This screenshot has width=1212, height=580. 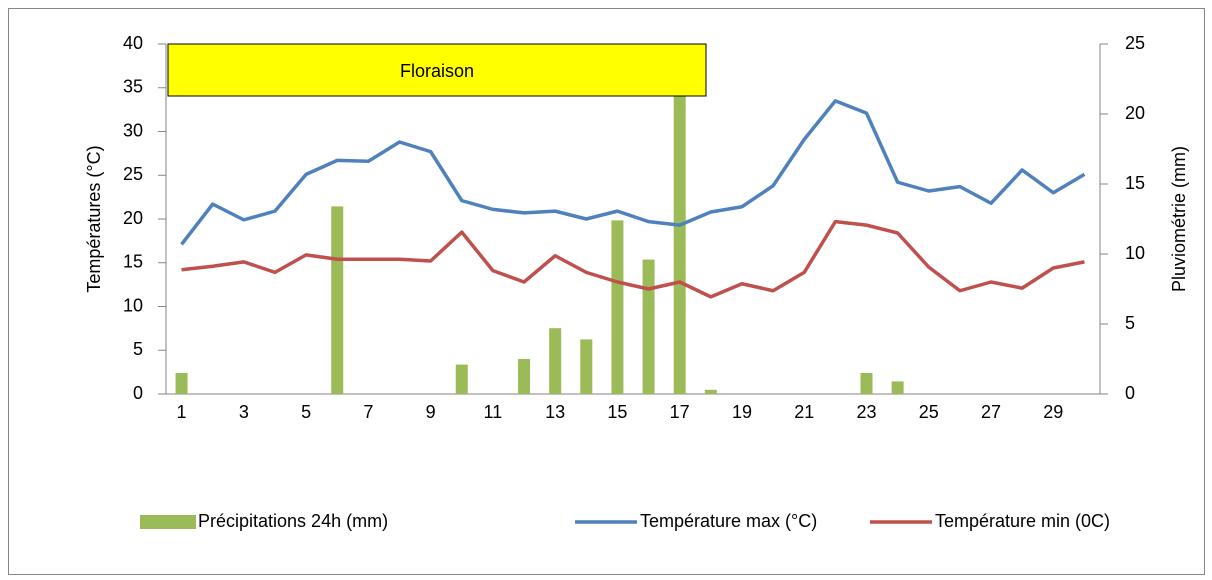 What do you see at coordinates (133, 174) in the screenshot?
I see `y-tick-label: 25` at bounding box center [133, 174].